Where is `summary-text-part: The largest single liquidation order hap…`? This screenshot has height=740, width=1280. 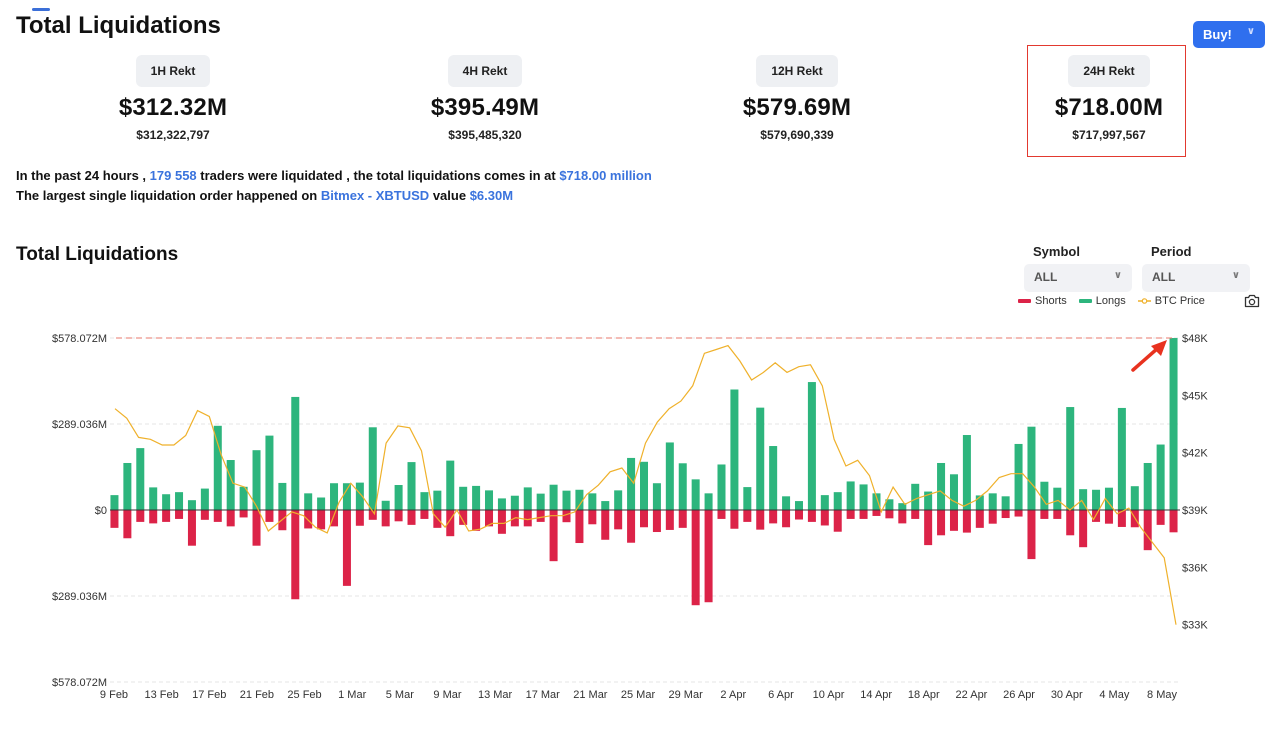
summary-text-part: The largest single liquidation order hap… is located at coordinates (167, 195).